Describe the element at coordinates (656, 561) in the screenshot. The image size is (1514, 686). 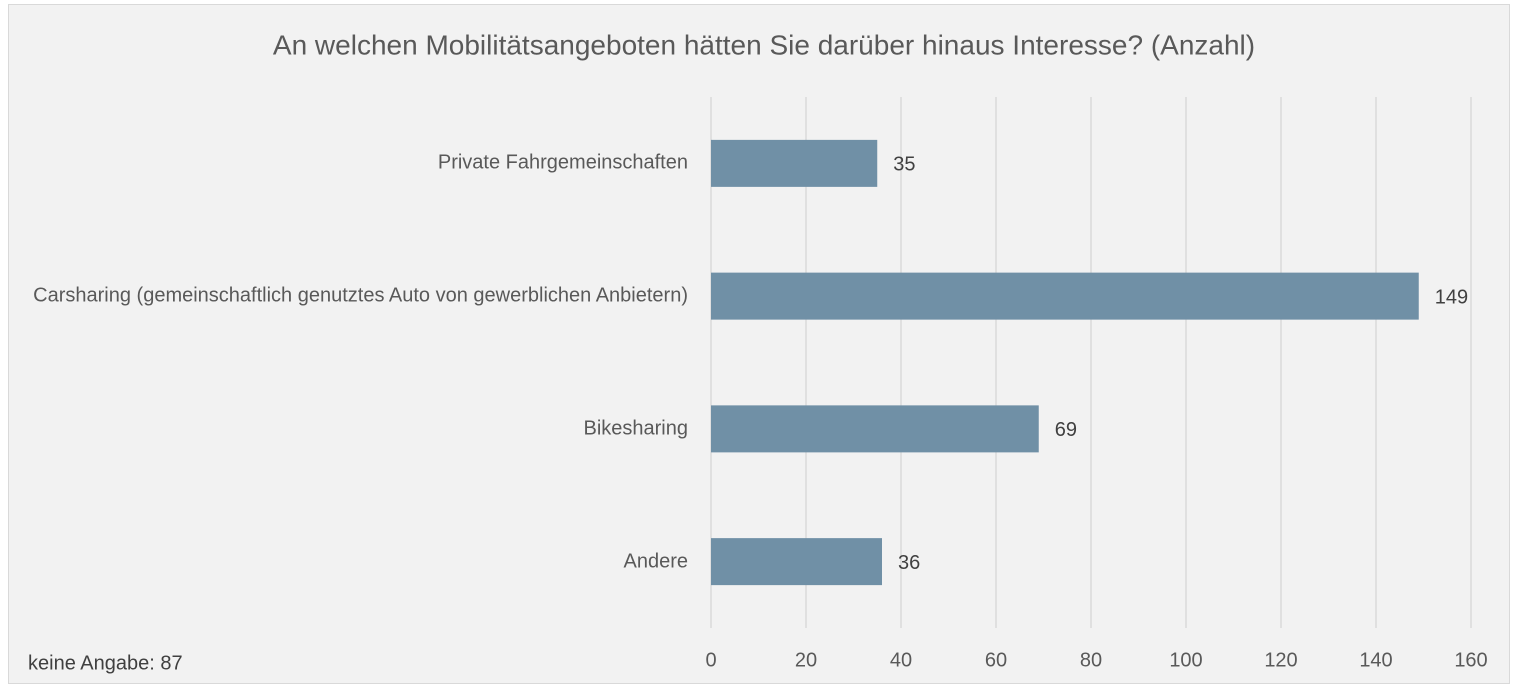
I see `y-tick-label: Andere` at that location.